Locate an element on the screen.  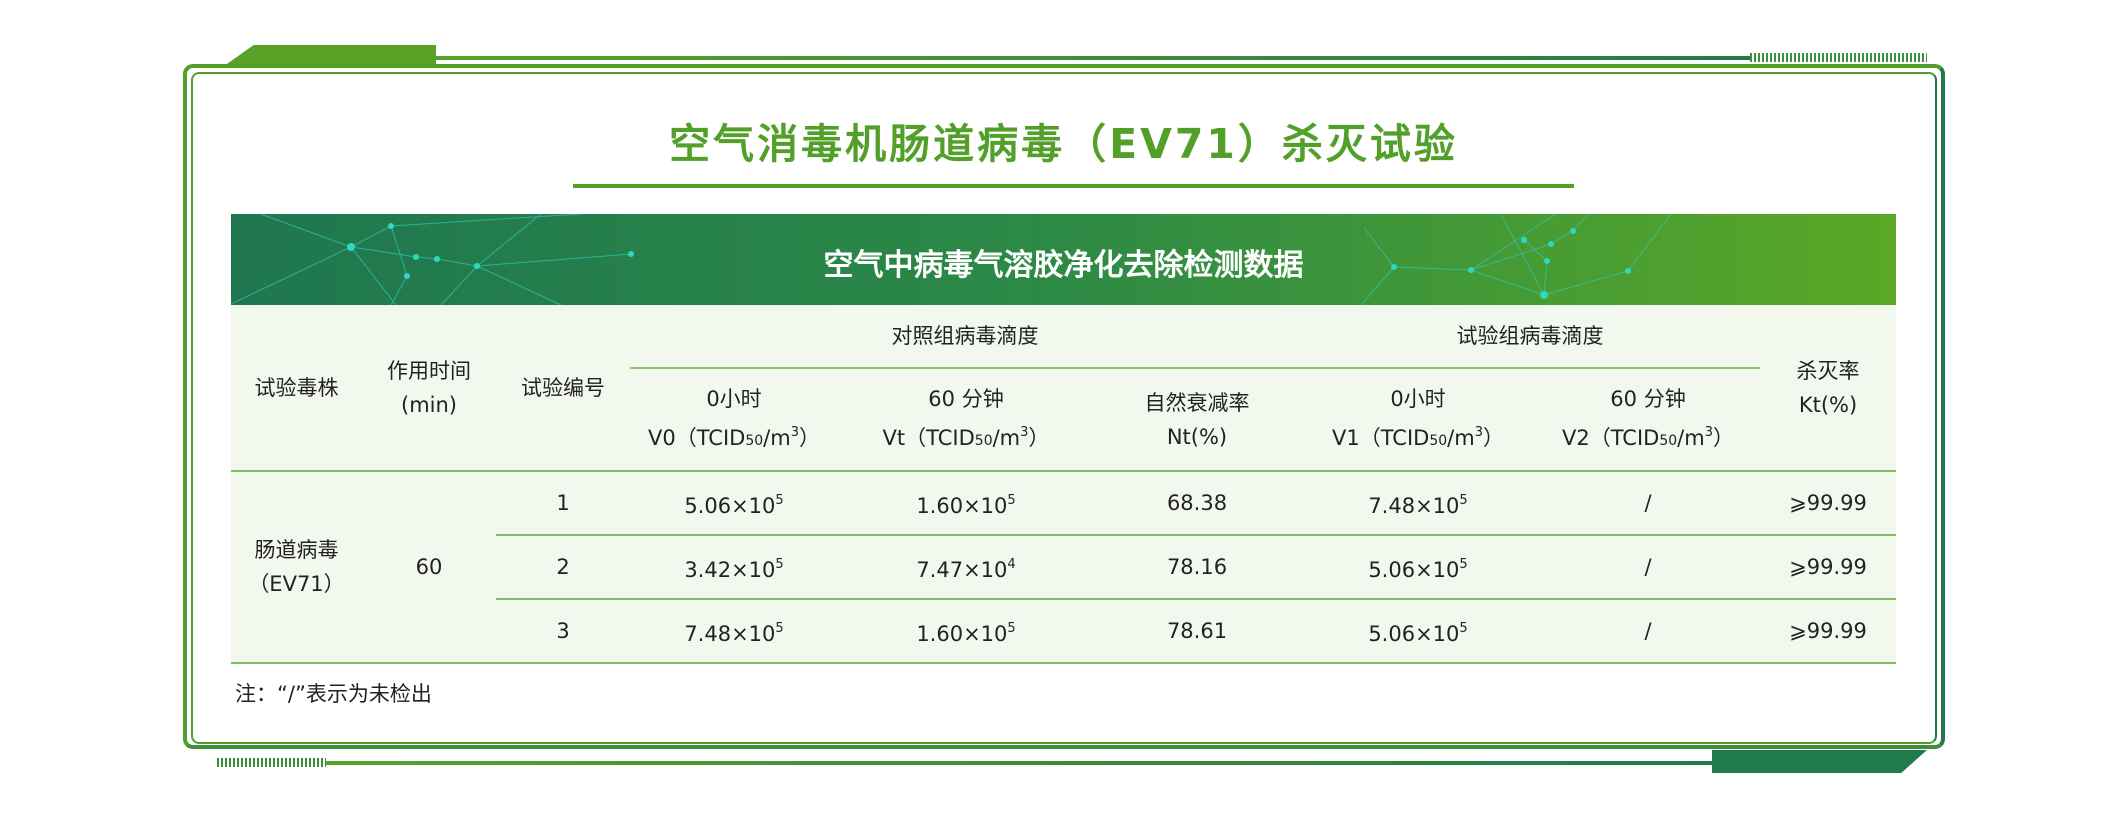
header-vt-label: 60 分钟 is located at coordinates (966, 398).